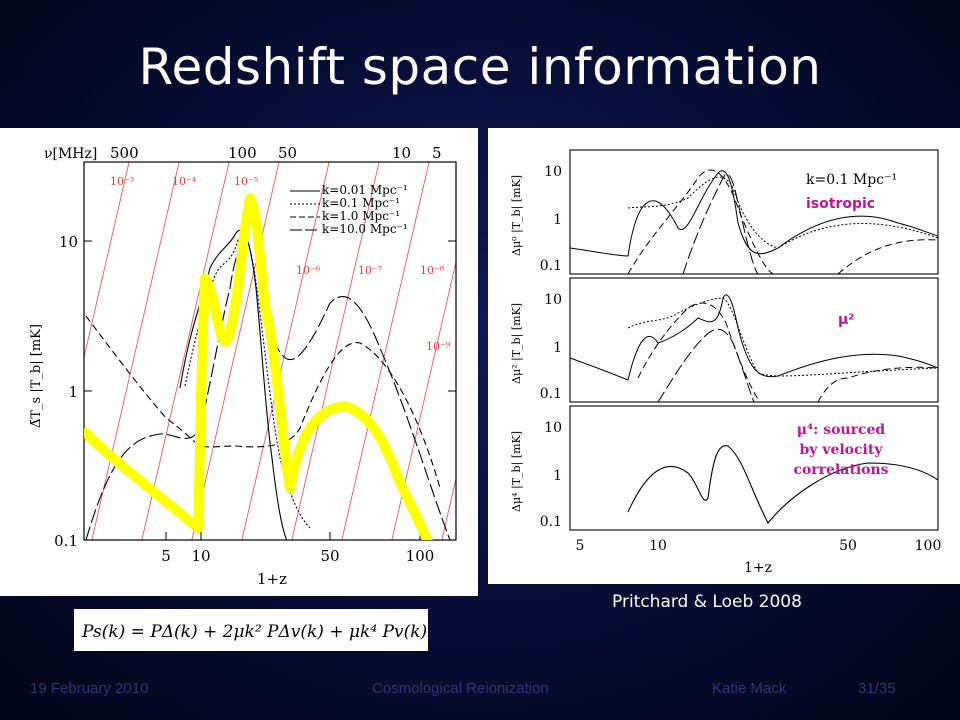 The image size is (960, 720). Describe the element at coordinates (846, 320) in the screenshot. I see `annotation-mu2: μ²` at that location.